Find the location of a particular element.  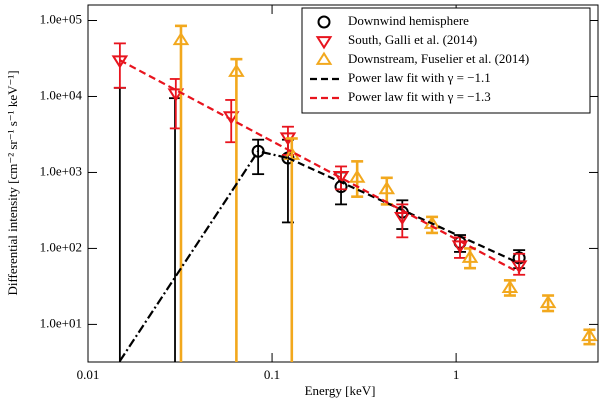

legend-label: Downwind hemisphere is located at coordinates (408, 20).